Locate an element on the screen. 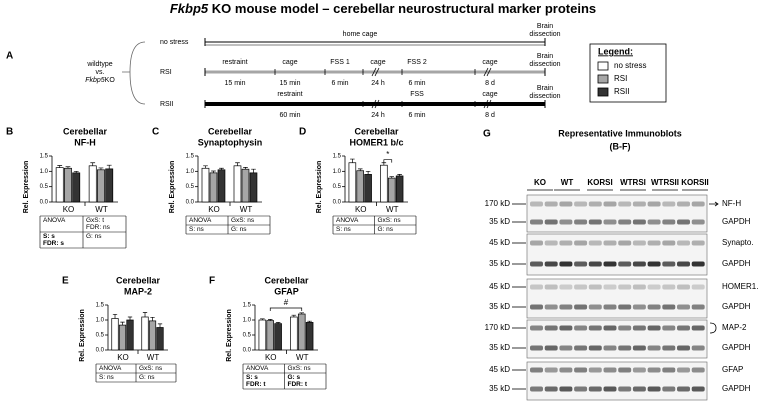 The width and height of the screenshot is (767, 416). legend-swatch is located at coordinates (603, 92).